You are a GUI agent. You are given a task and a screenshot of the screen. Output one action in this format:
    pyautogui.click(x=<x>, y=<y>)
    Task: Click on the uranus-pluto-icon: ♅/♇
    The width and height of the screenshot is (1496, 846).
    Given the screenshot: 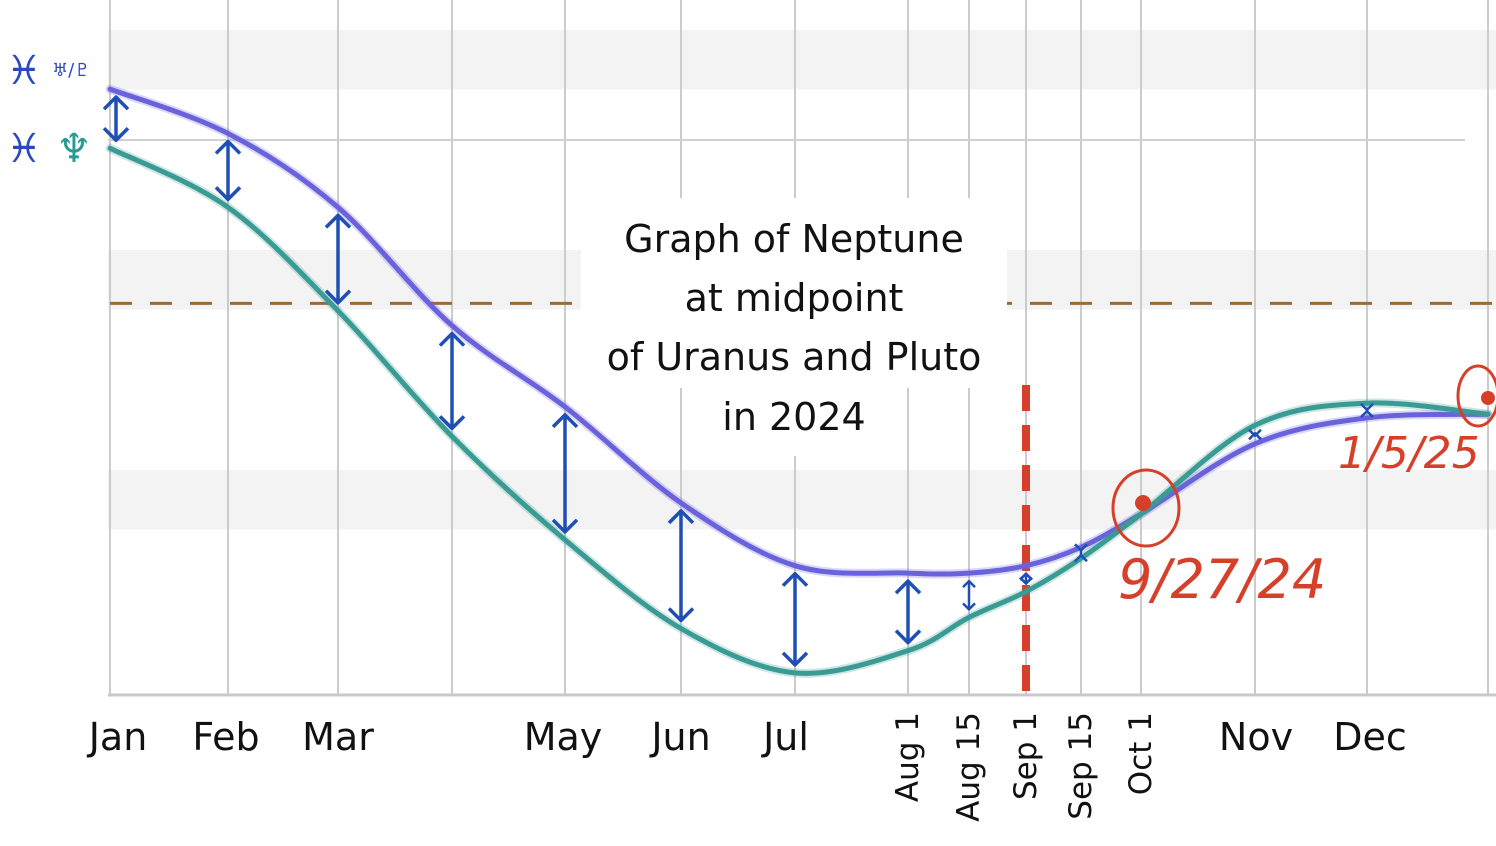 What is the action you would take?
    pyautogui.click(x=71, y=70)
    